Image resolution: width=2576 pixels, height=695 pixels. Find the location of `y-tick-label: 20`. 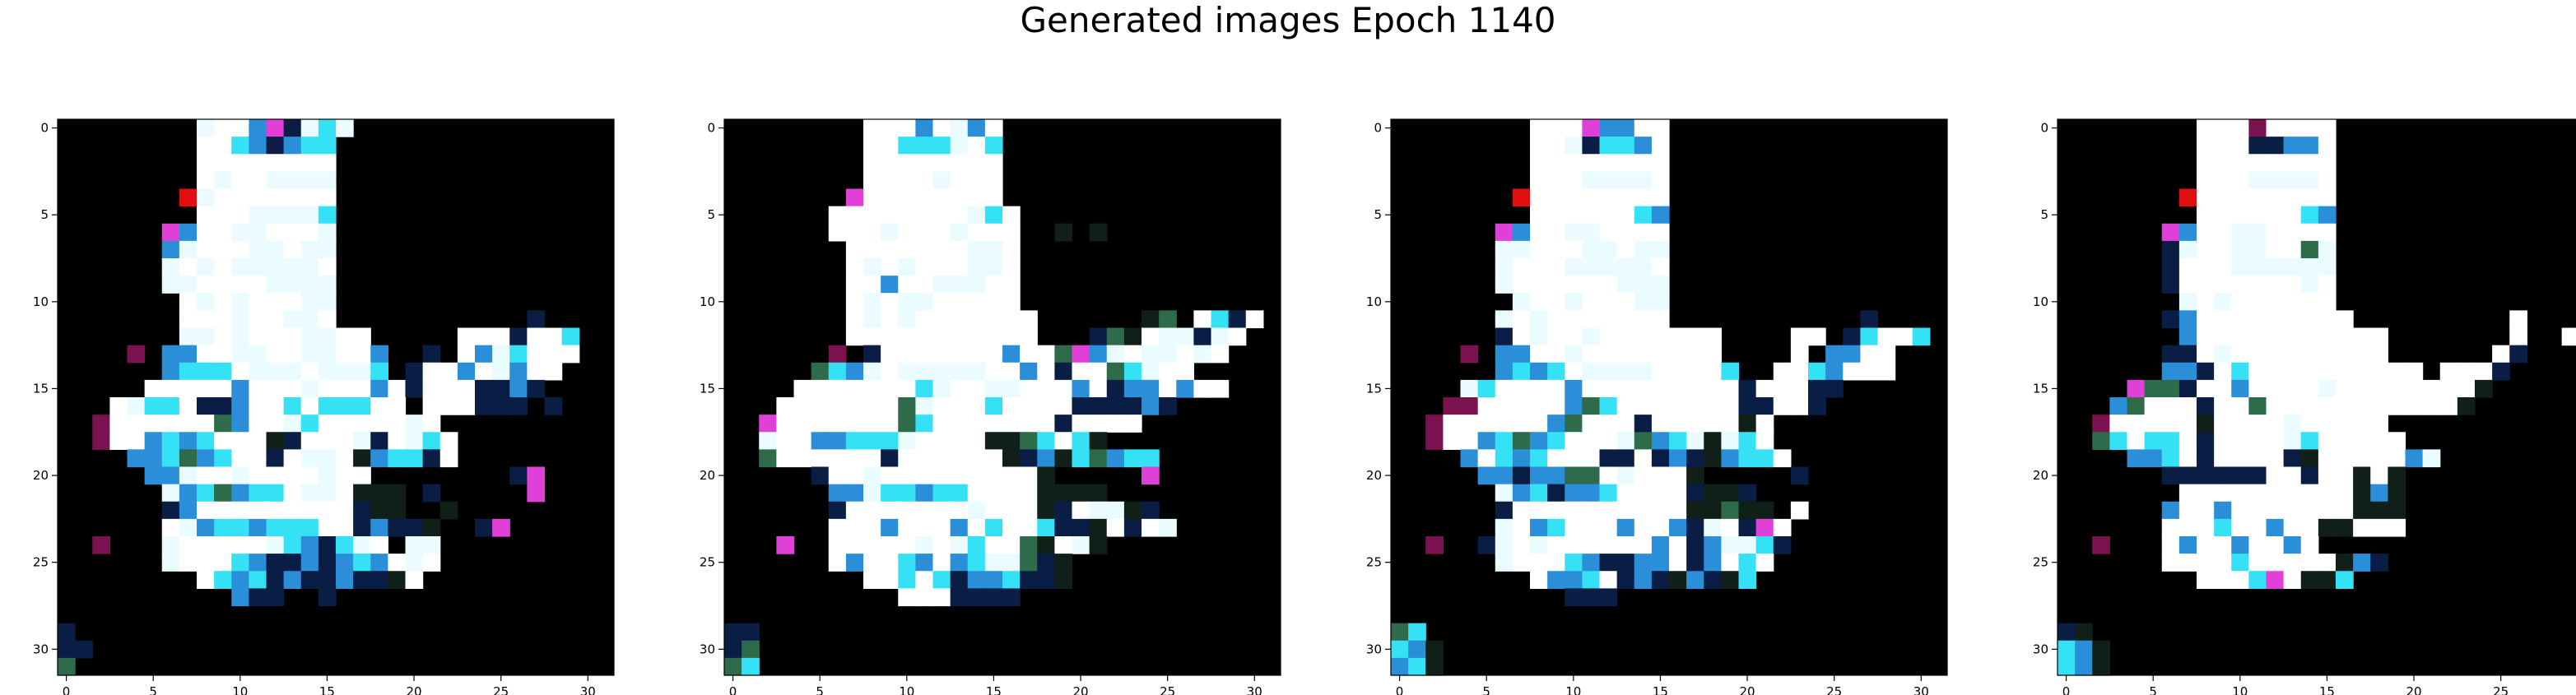

y-tick-label: 20 is located at coordinates (1374, 475).